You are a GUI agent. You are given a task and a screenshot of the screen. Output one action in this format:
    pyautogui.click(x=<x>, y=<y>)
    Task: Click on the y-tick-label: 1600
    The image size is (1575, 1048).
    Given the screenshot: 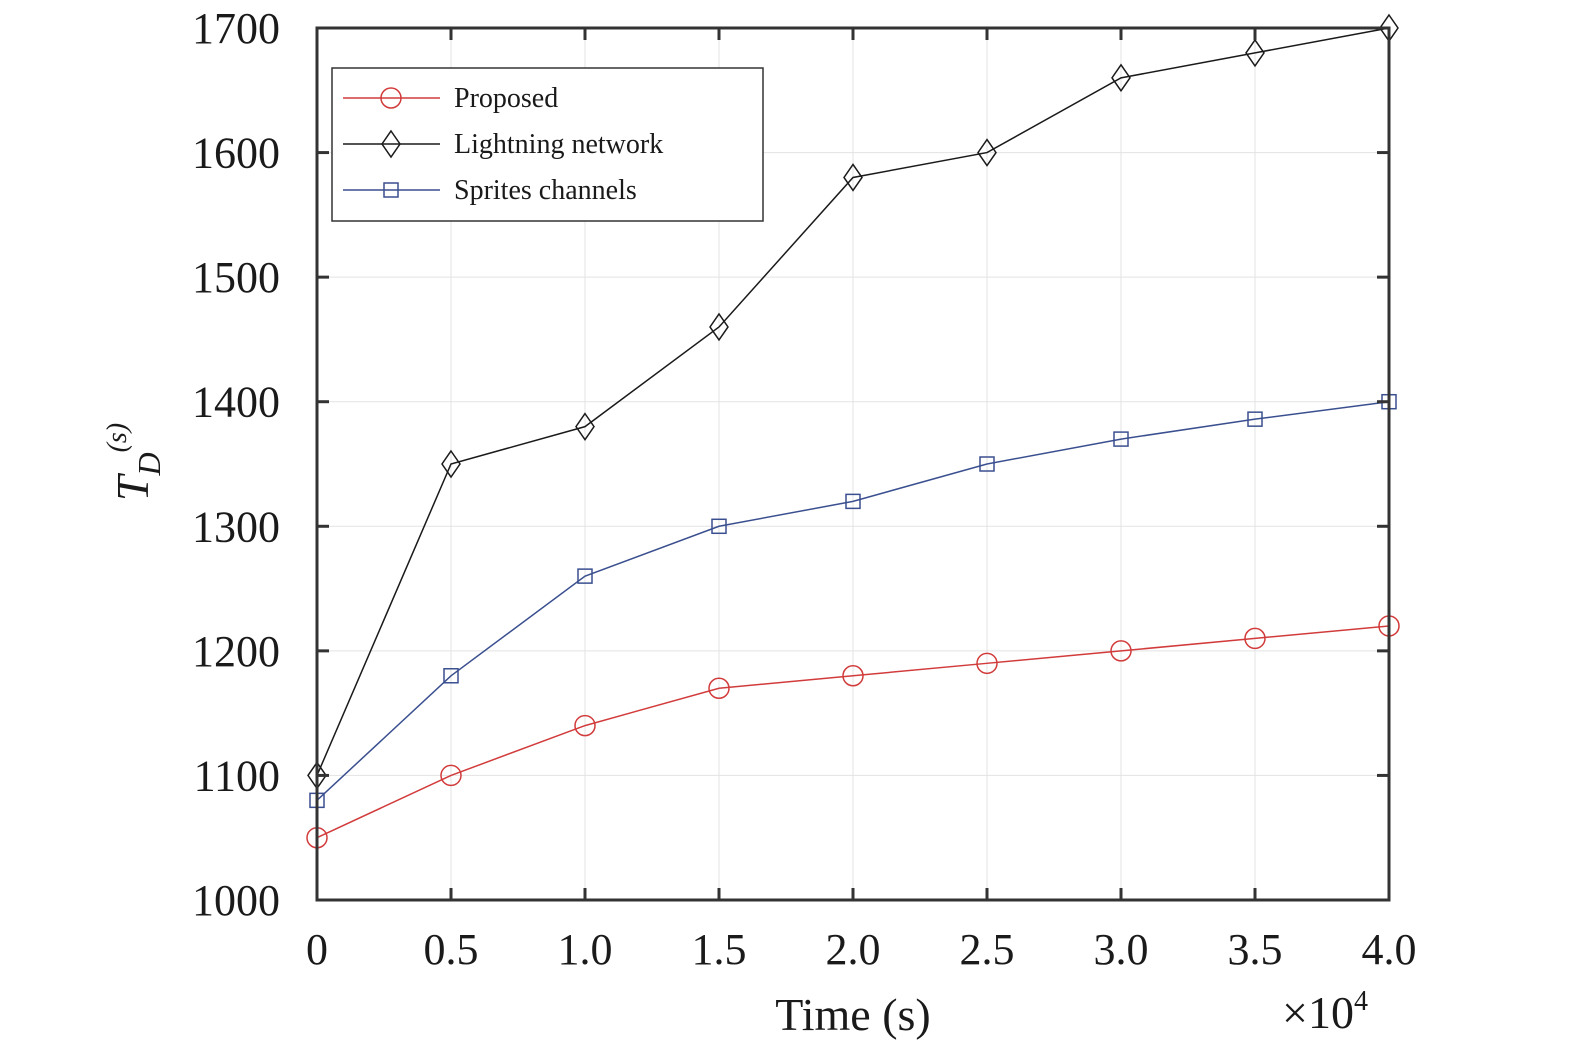 What is the action you would take?
    pyautogui.click(x=236, y=153)
    